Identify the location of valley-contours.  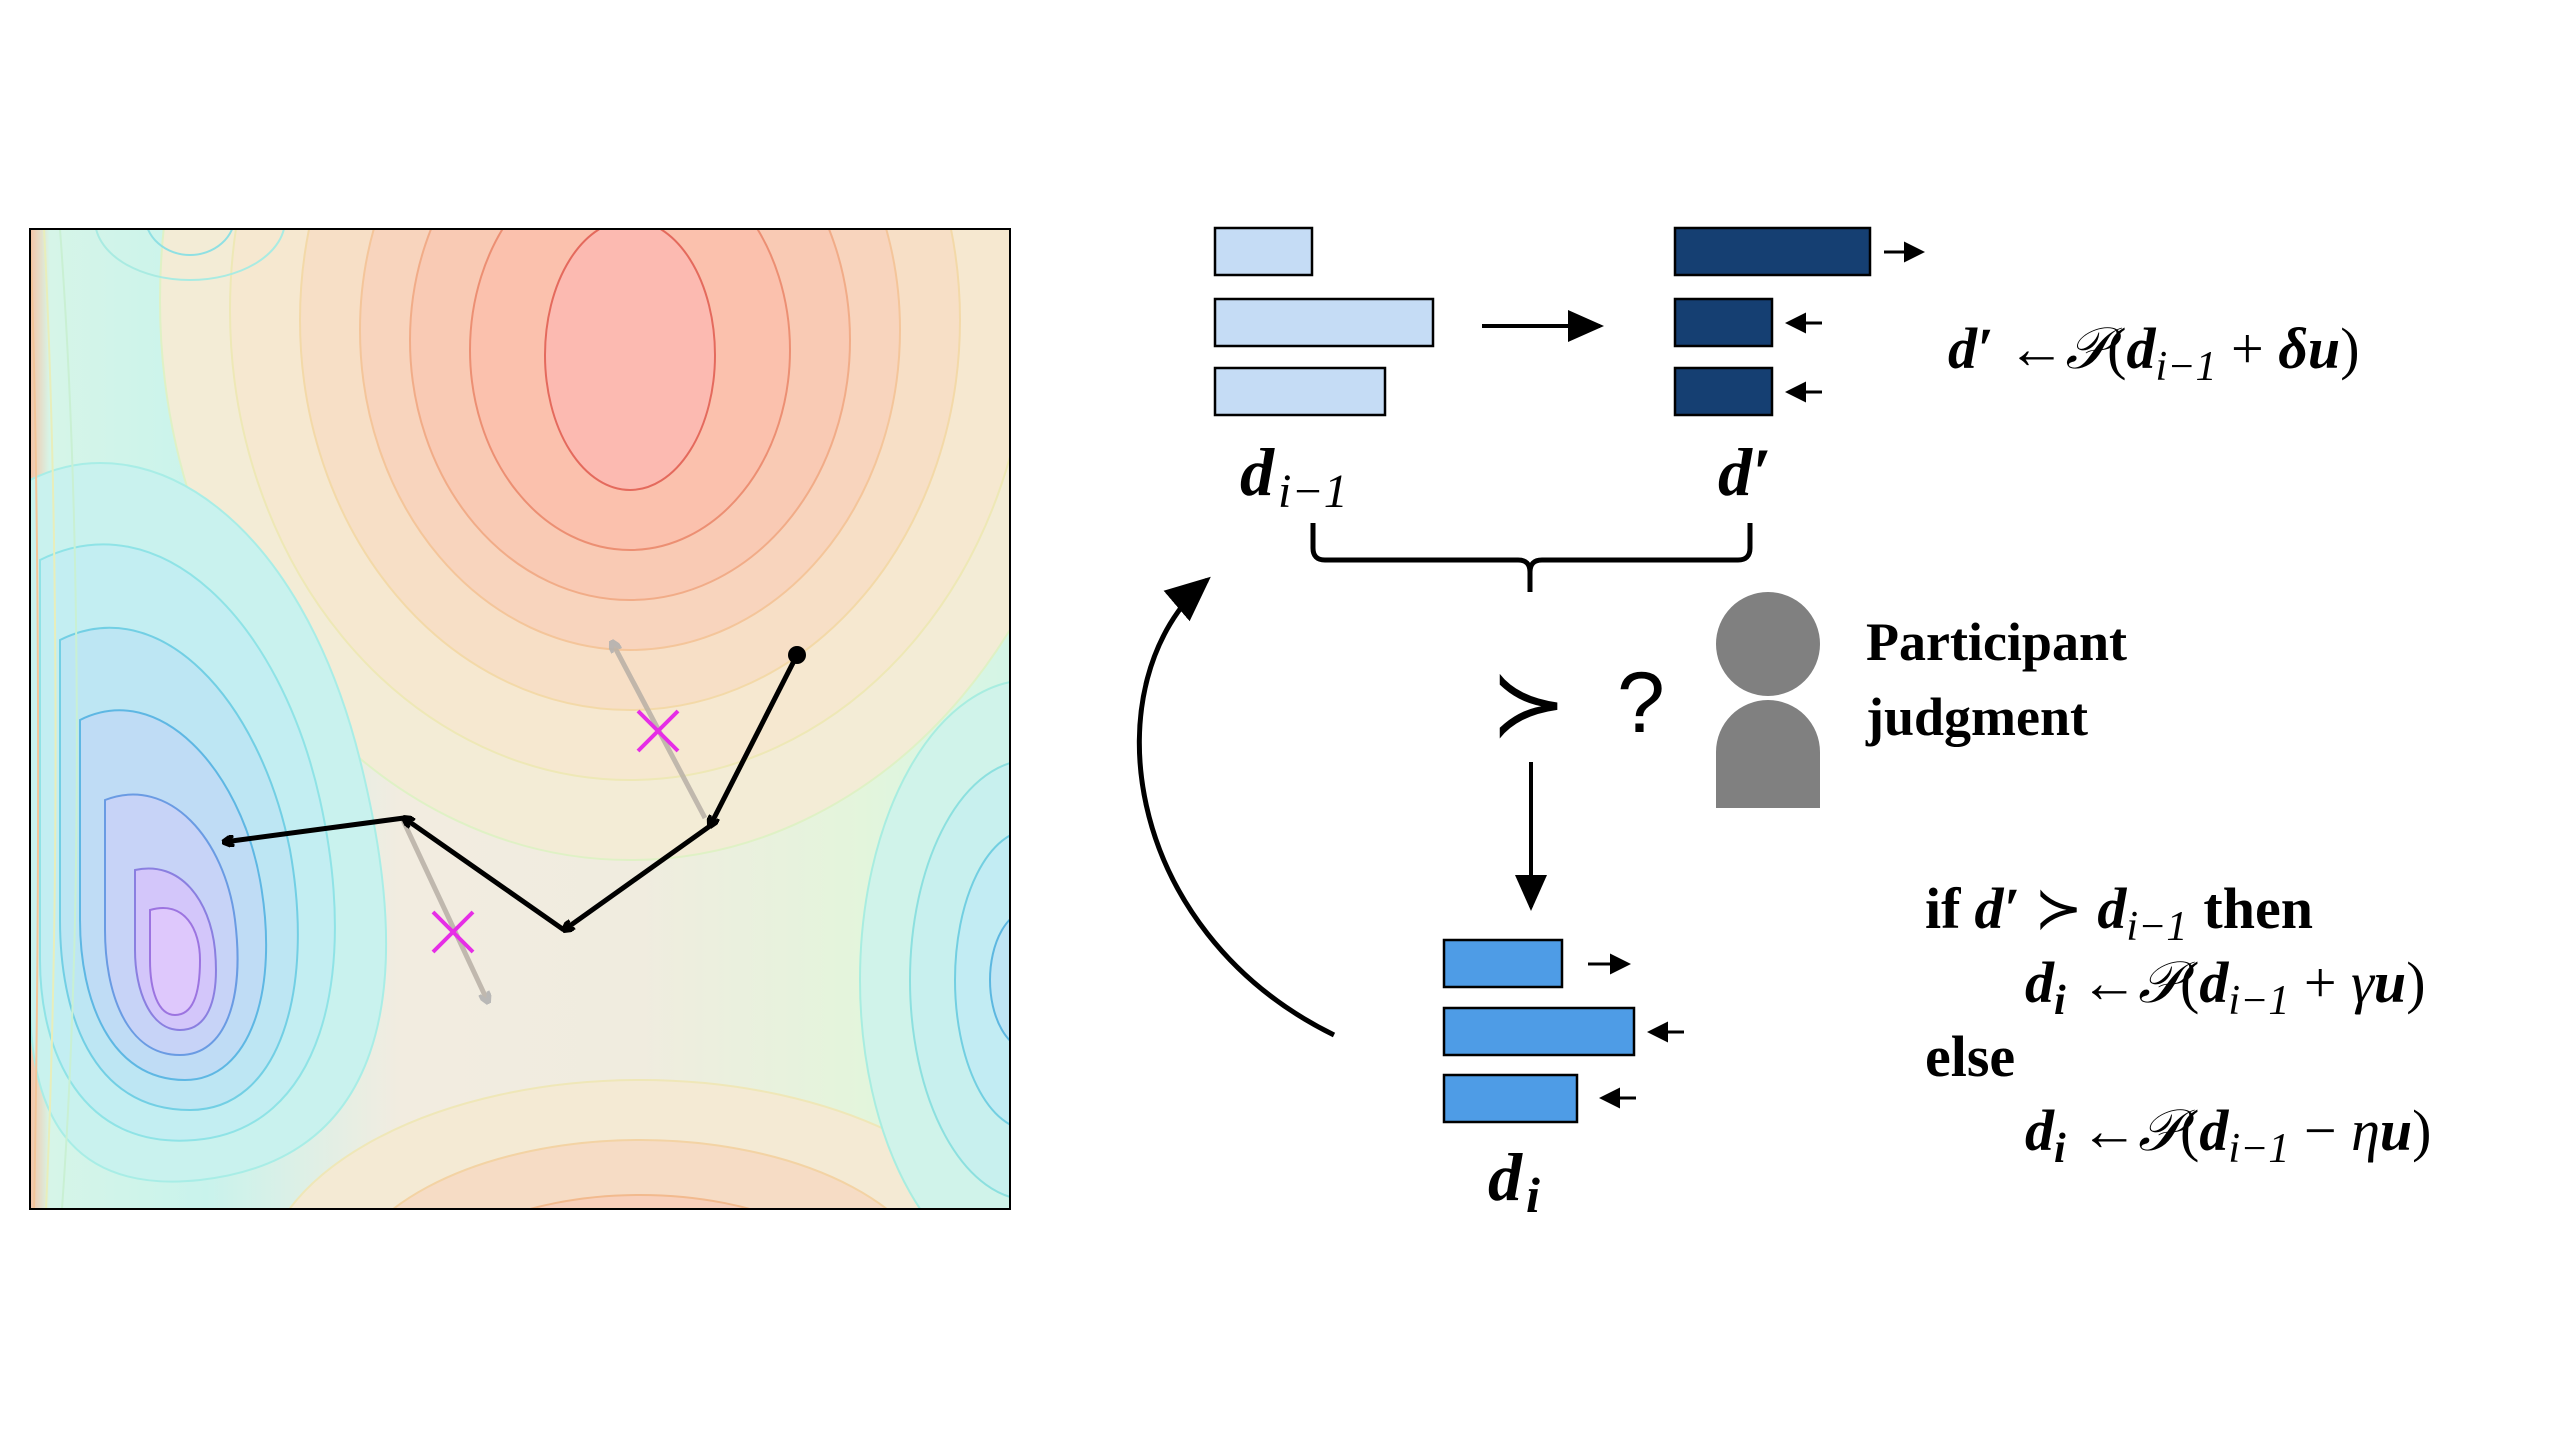
(209, 822).